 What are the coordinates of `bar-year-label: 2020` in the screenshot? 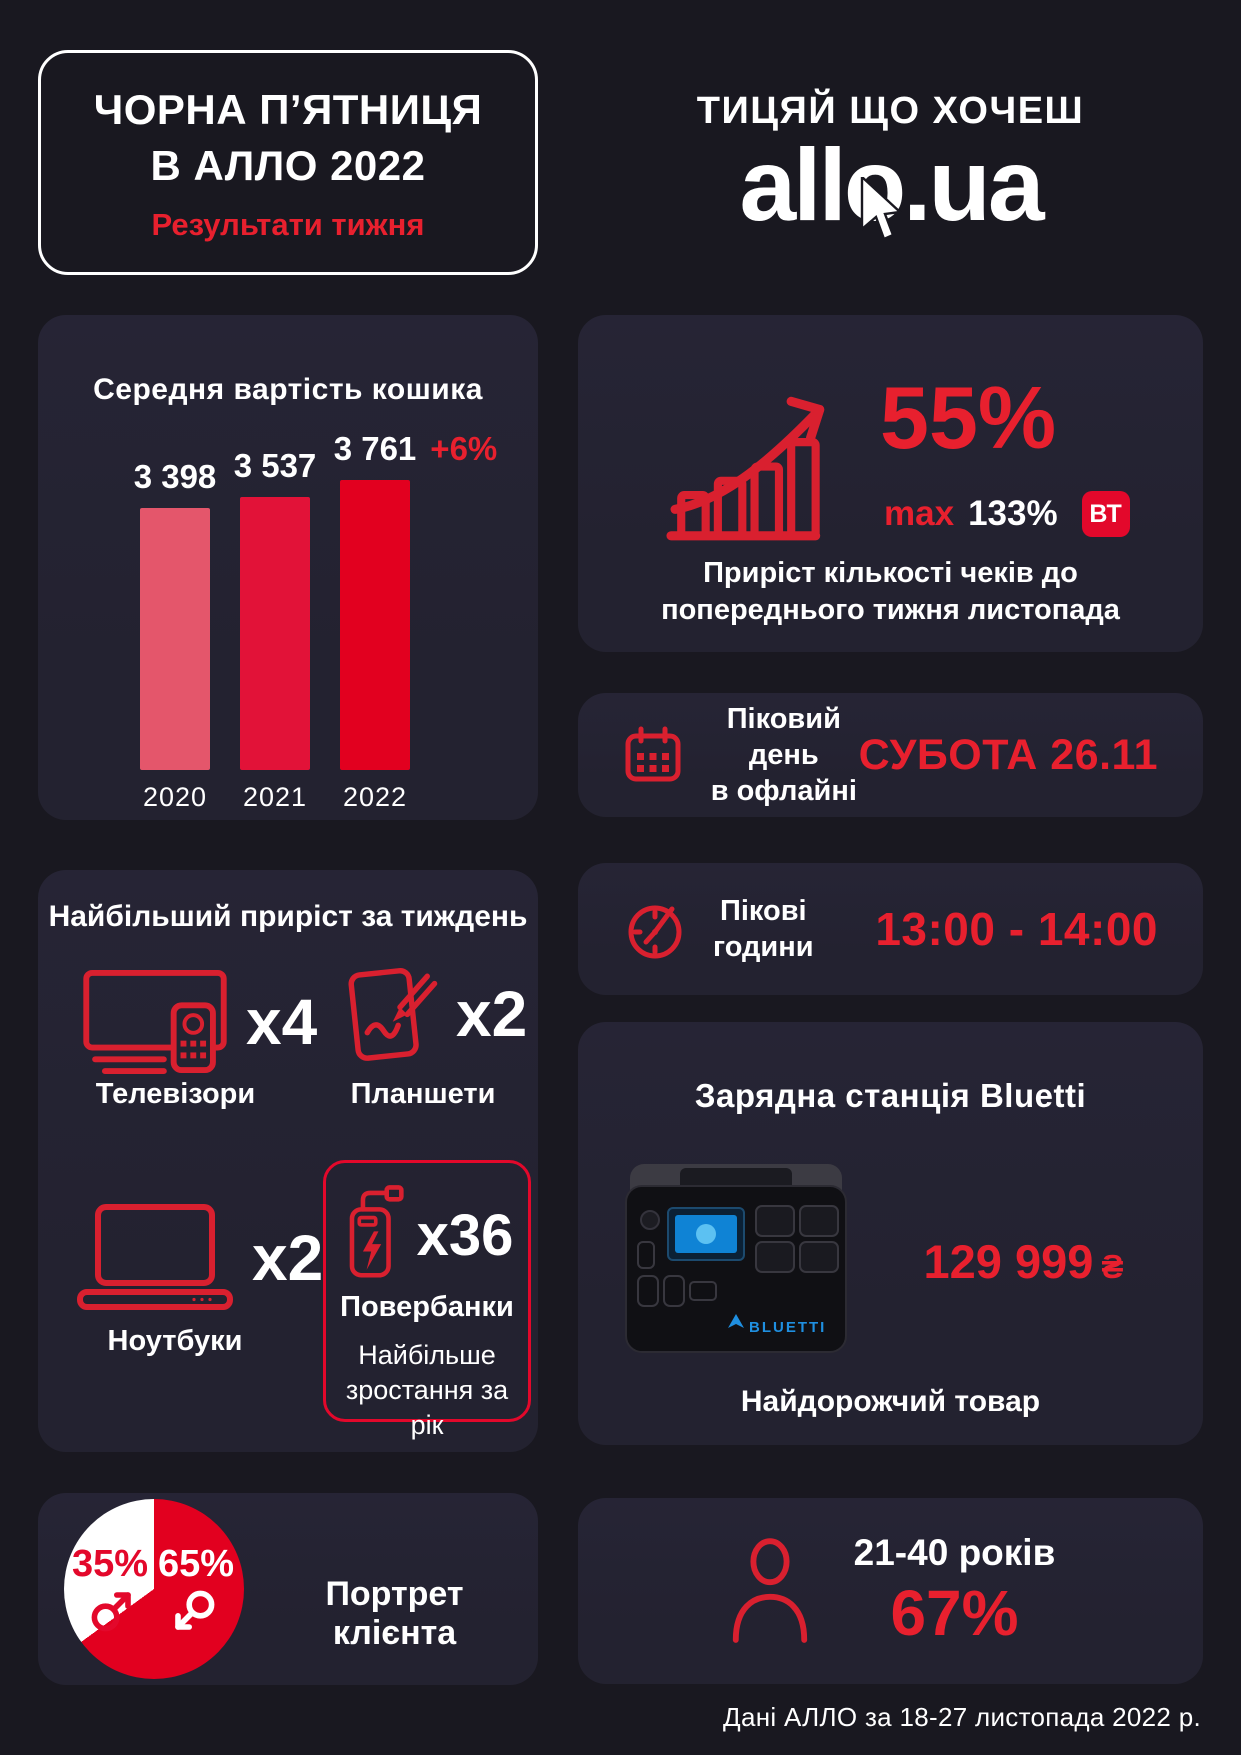 It's located at (175, 797).